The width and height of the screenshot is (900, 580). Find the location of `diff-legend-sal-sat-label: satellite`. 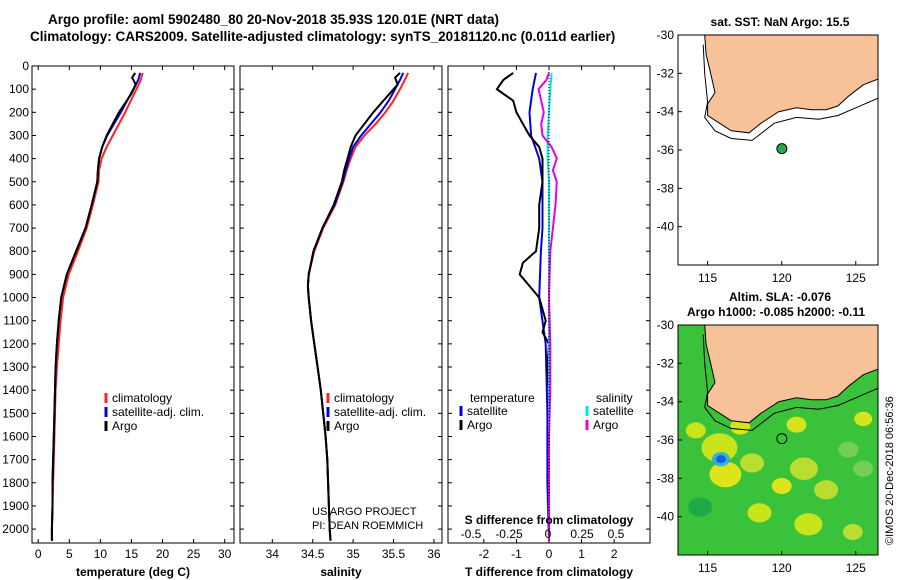

diff-legend-sal-sat-label: satellite is located at coordinates (613, 411).